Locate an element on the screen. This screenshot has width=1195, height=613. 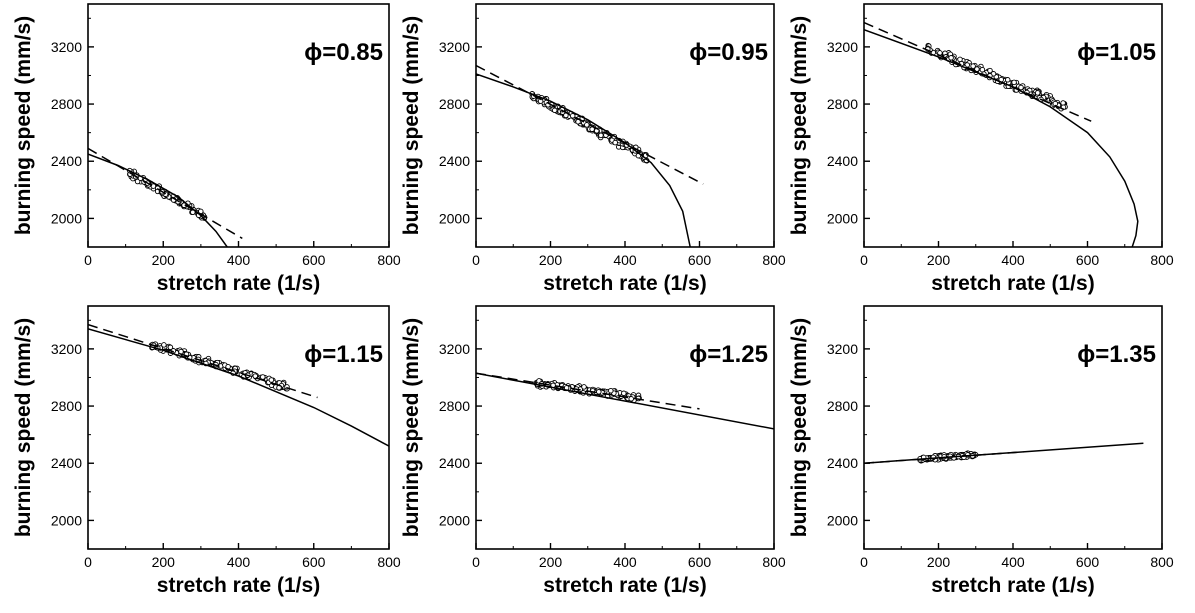
phi-annotation: ϕ=0.95 is located at coordinates (728, 52).